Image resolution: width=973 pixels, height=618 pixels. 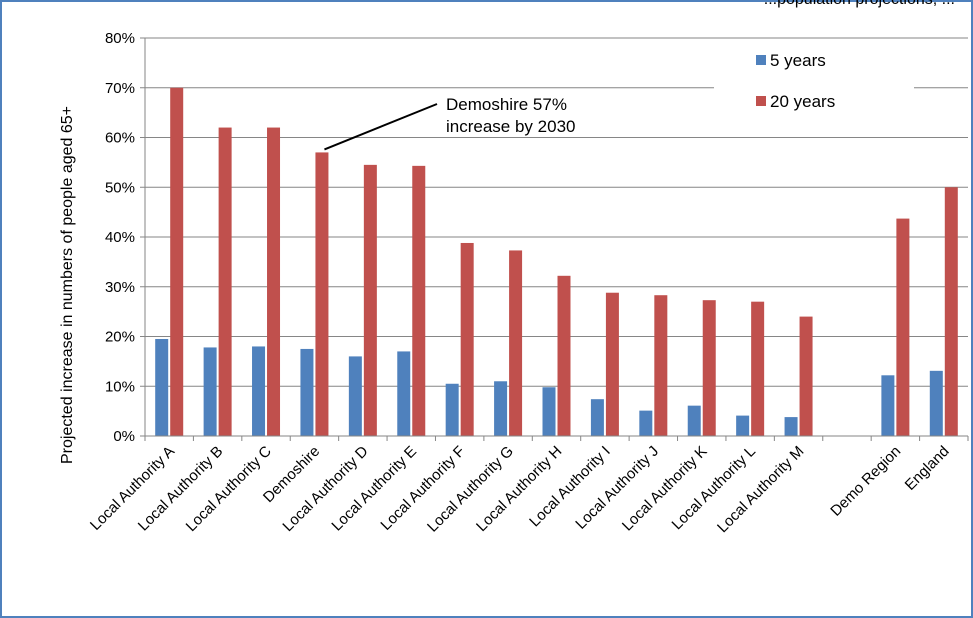 I want to click on x-tick-label: Local Authority B, so click(x=181, y=489).